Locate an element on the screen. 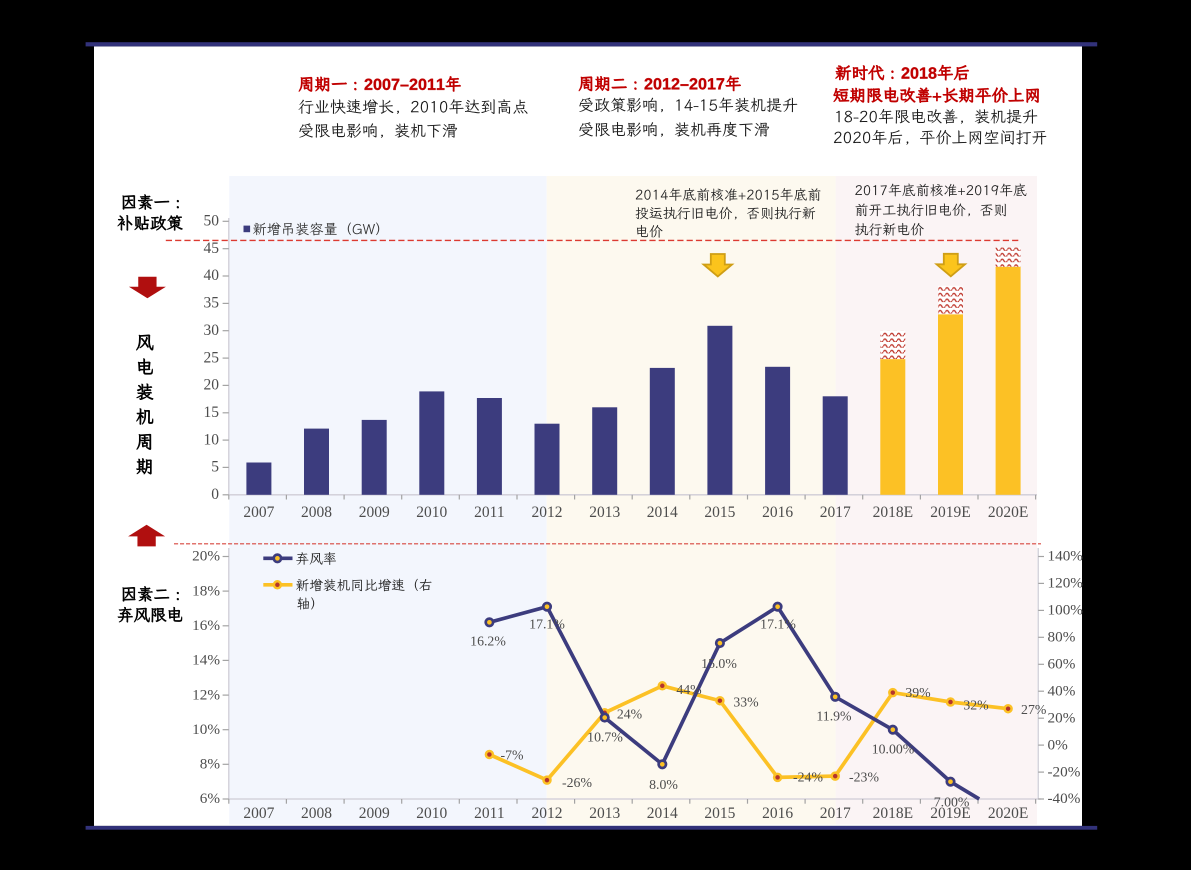 The width and height of the screenshot is (1191, 870). svg-text: 16.2% is located at coordinates (488, 641).